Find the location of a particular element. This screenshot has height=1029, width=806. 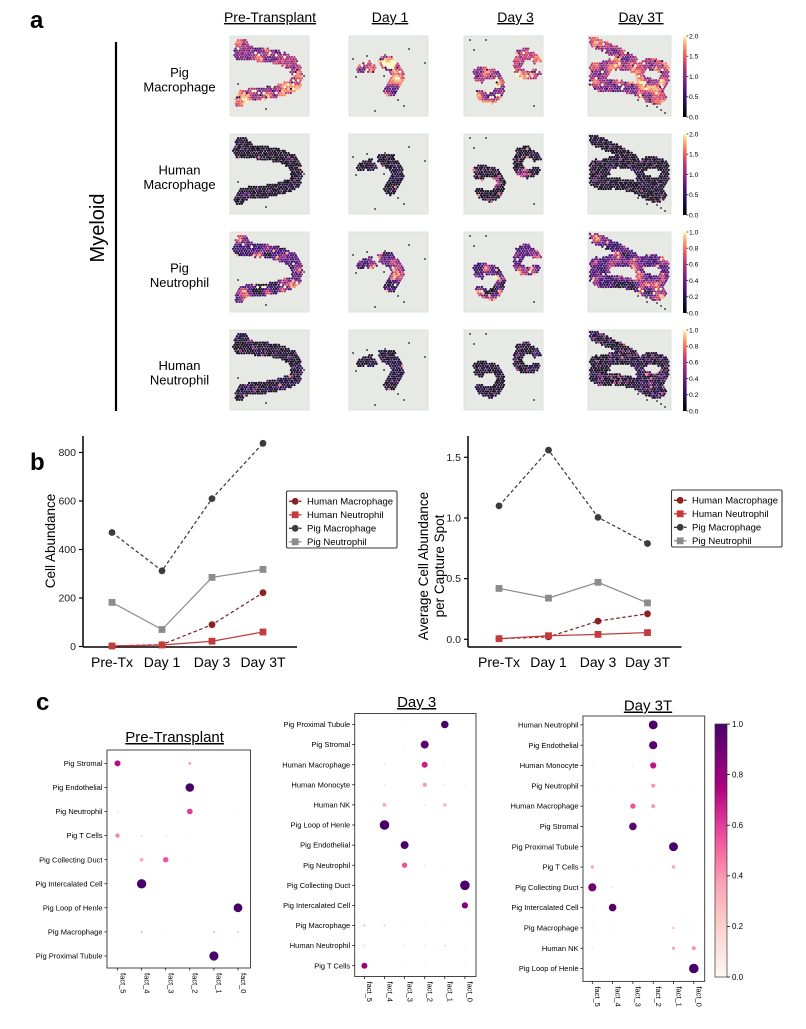

svg-text: a is located at coordinates (37, 20).